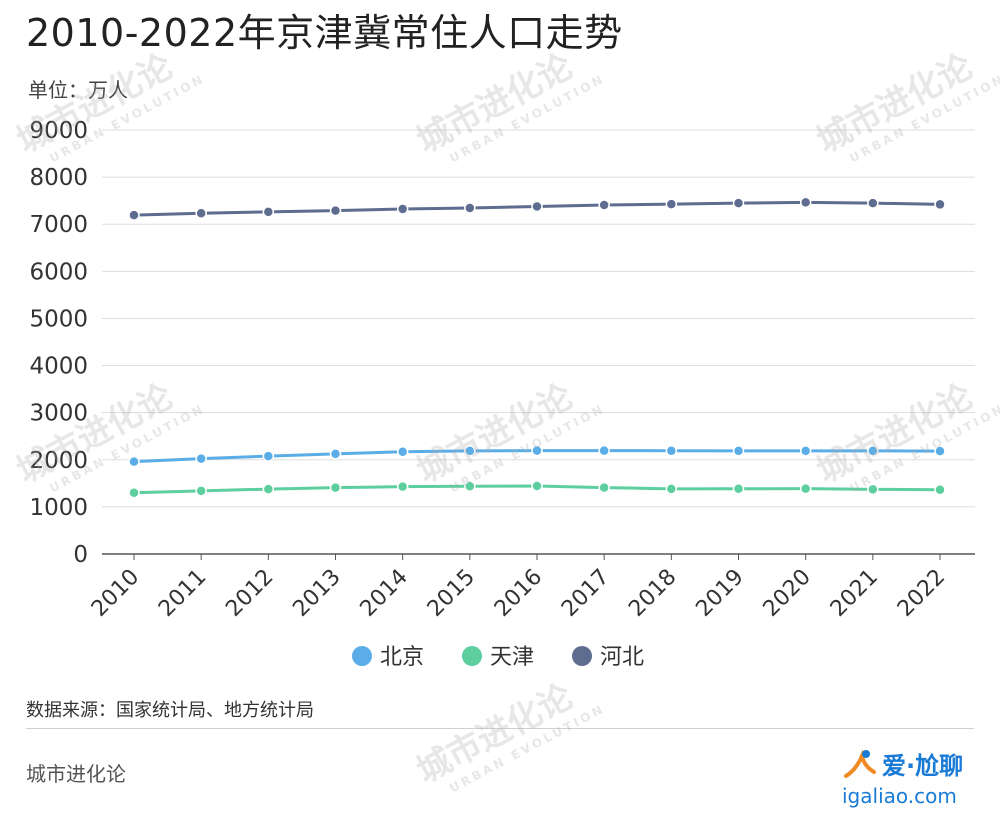 The width and height of the screenshot is (1000, 820). Describe the element at coordinates (512, 657) in the screenshot. I see `legend-label: 天津` at that location.